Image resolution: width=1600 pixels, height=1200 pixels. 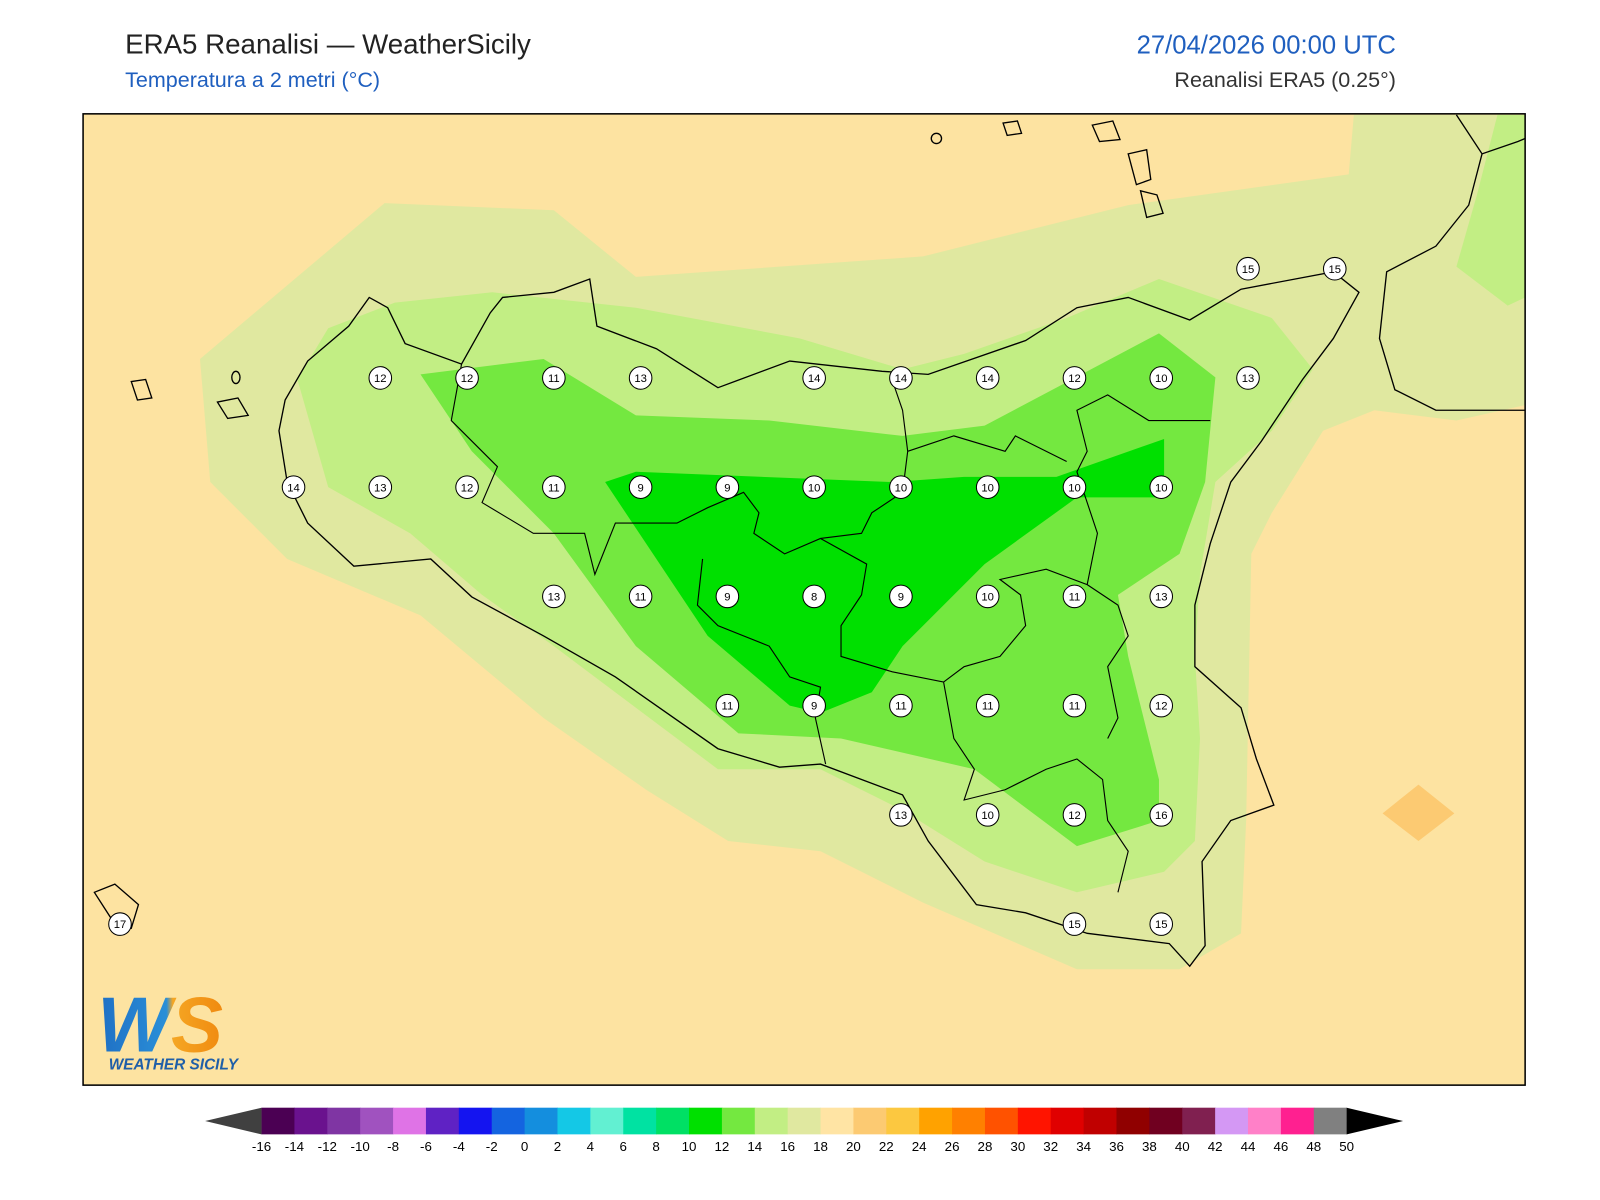 I want to click on temperature-point: 8, so click(x=814, y=596).